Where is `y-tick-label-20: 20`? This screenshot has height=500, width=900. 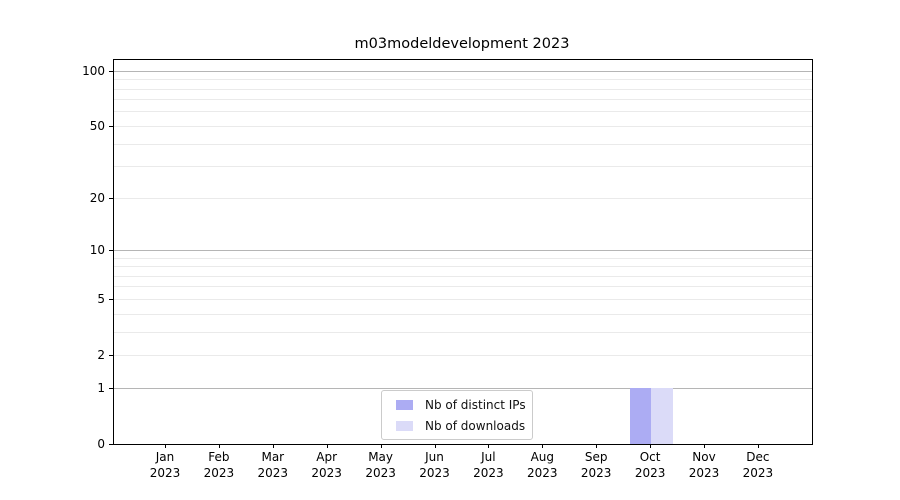 y-tick-label-20: 20 is located at coordinates (97, 197).